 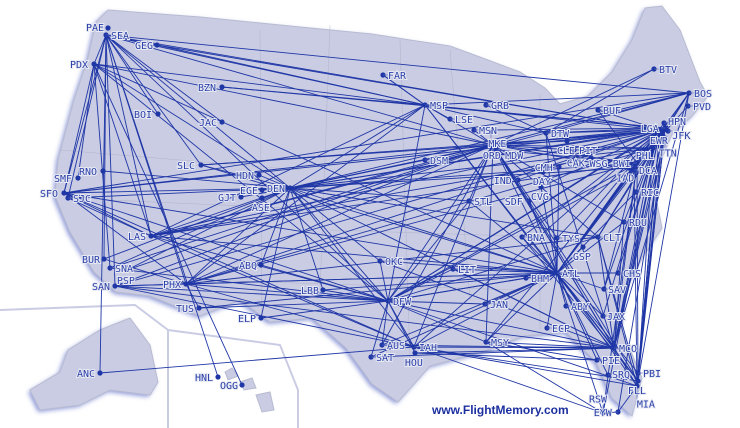 I want to click on airport-phx, so click(x=186, y=284).